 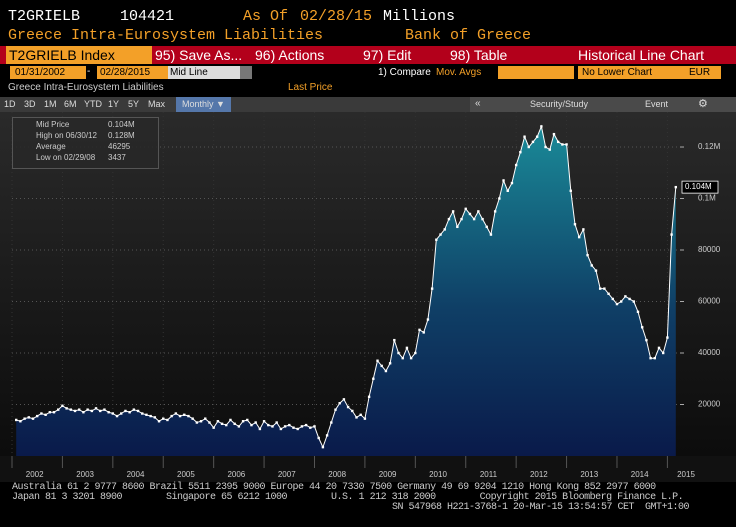 What do you see at coordinates (709, 352) in the screenshot?
I see `y-tick-label: 40000` at bounding box center [709, 352].